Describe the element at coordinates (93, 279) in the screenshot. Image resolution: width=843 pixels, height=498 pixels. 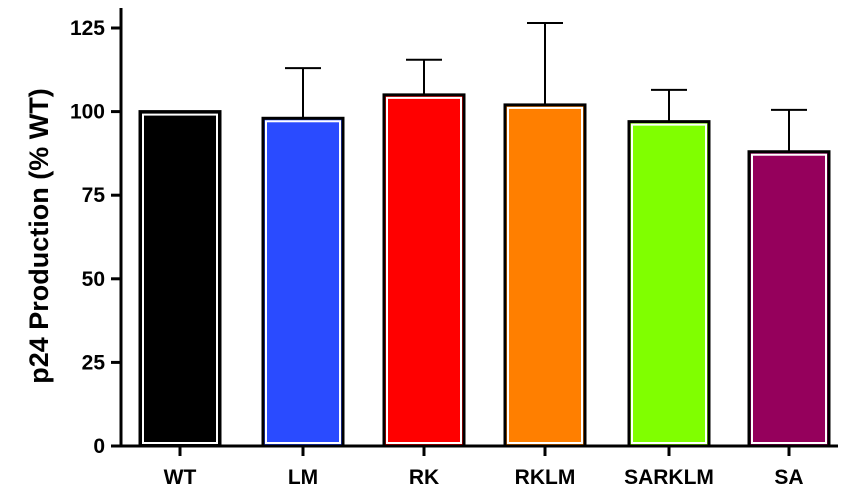
I see `y-tick-label: 50` at that location.